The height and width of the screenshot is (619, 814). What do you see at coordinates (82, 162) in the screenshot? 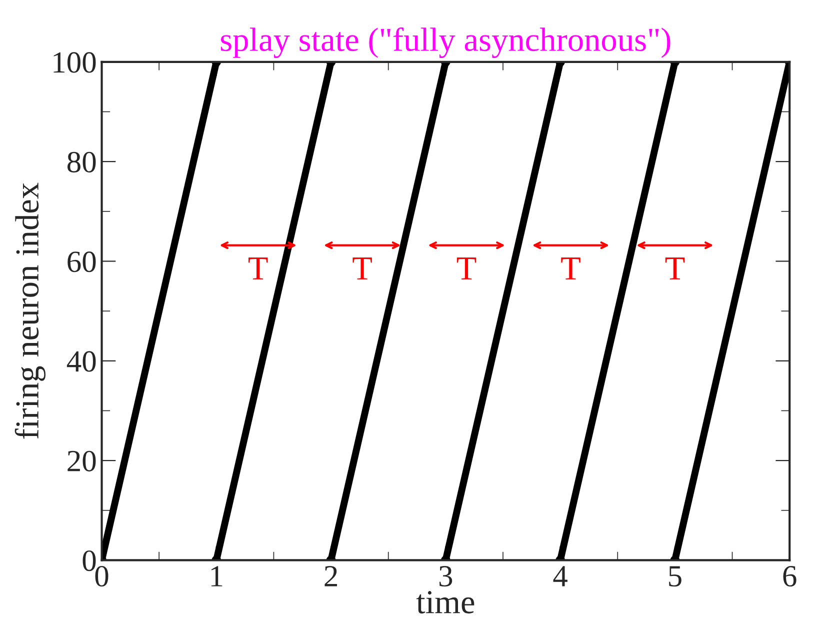
I see `y-tick-label: 80` at bounding box center [82, 162].